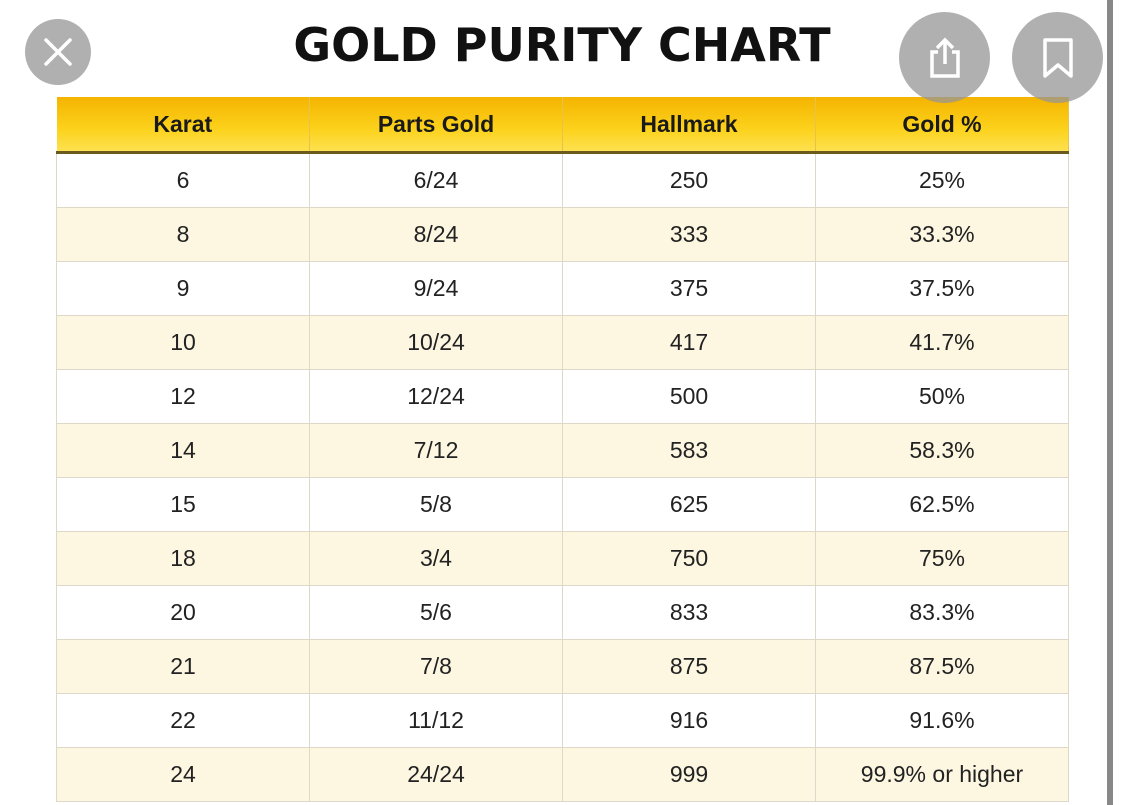 The width and height of the screenshot is (1124, 805). Describe the element at coordinates (689, 720) in the screenshot. I see `table-cell: 916` at that location.